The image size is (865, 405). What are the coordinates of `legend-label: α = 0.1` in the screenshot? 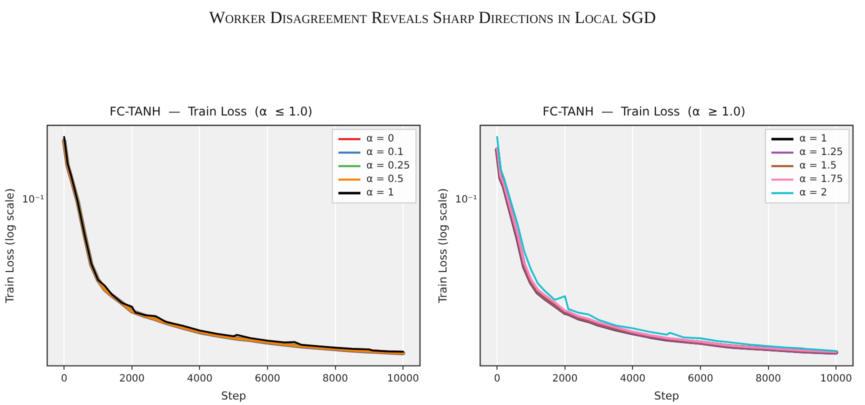 It's located at (385, 152).